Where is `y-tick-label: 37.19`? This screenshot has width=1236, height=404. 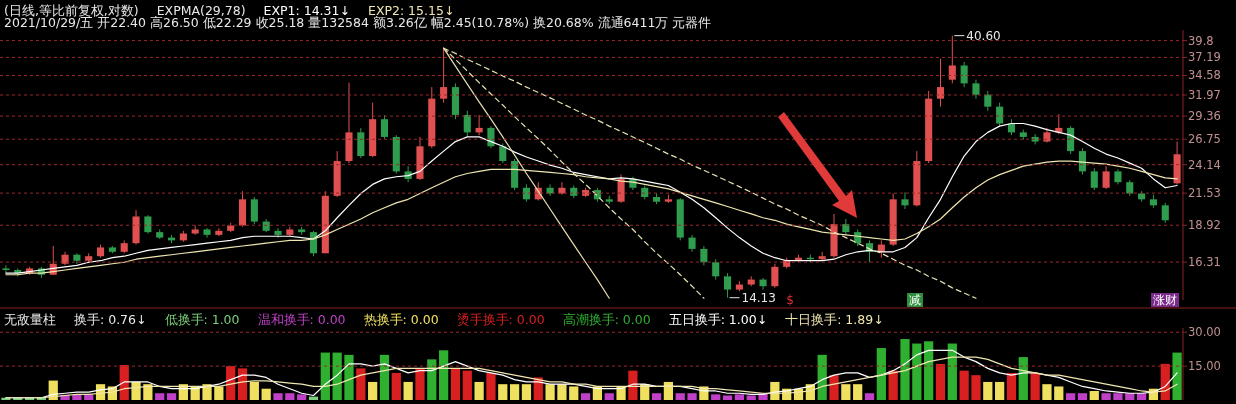 y-tick-label: 37.19 is located at coordinates (1204, 57).